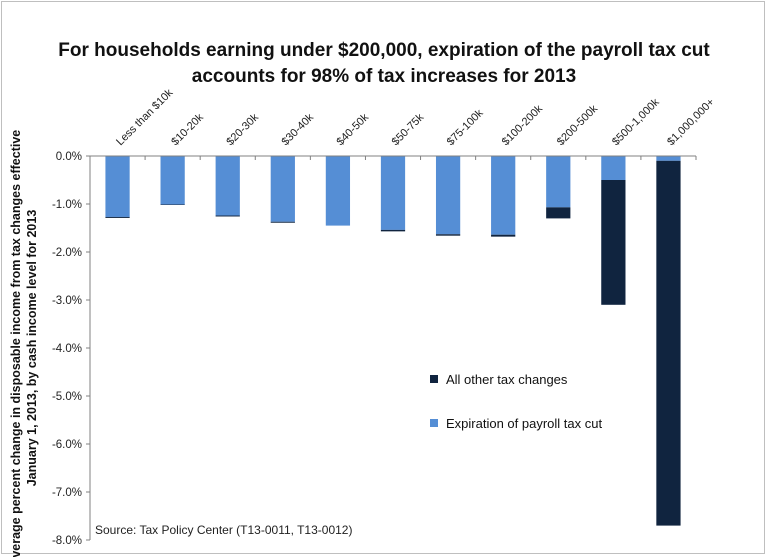 Image resolution: width=768 pixels, height=557 pixels. What do you see at coordinates (408, 129) in the screenshot?
I see `category-label-5: $50-75k` at bounding box center [408, 129].